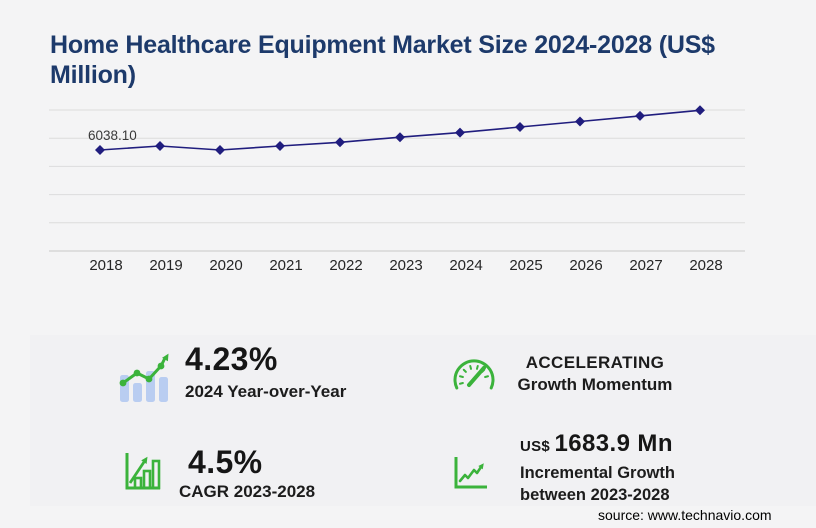 Image resolution: width=816 pixels, height=528 pixels. I want to click on cagr-value: 4.5%, so click(225, 462).